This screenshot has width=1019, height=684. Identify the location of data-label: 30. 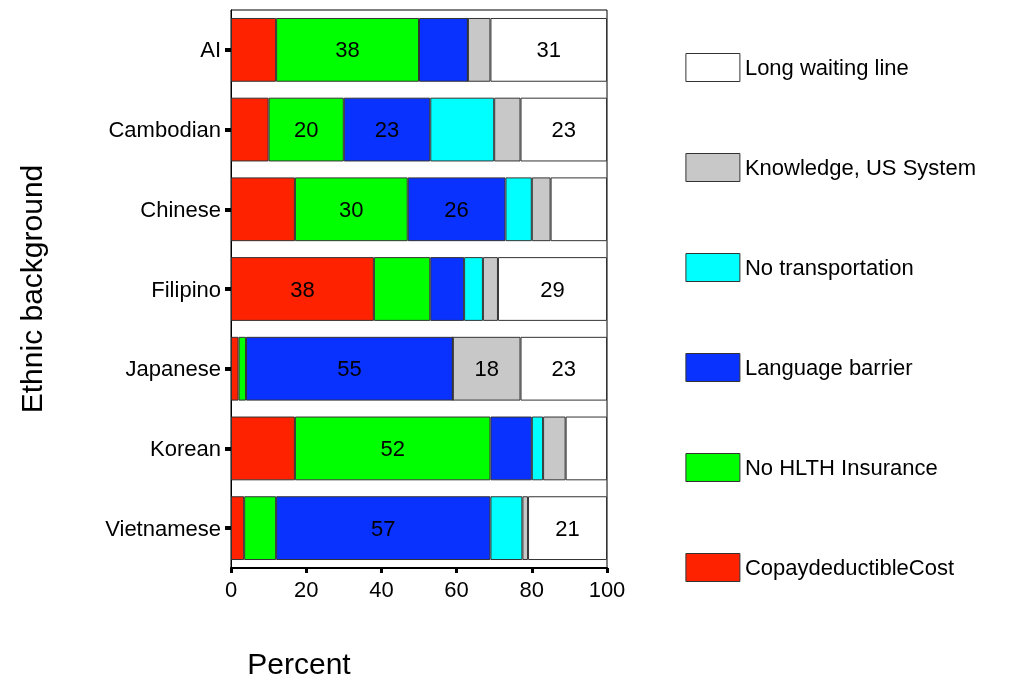
(351, 209).